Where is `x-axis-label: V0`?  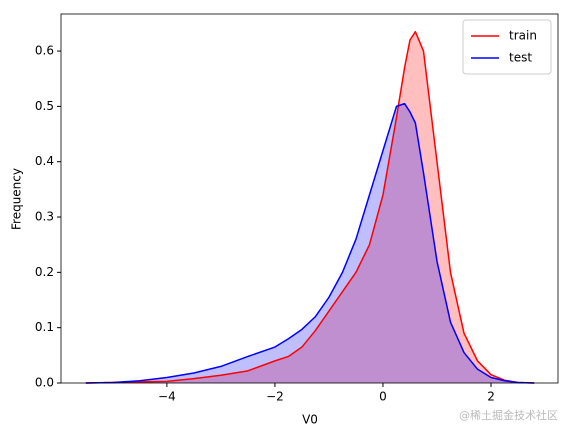 x-axis-label: V0 is located at coordinates (310, 420).